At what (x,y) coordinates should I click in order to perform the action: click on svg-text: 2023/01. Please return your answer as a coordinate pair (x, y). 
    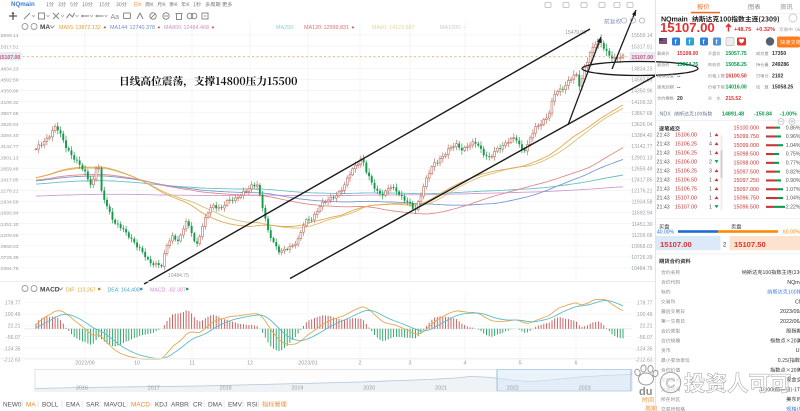
    Looking at the image, I should click on (308, 364).